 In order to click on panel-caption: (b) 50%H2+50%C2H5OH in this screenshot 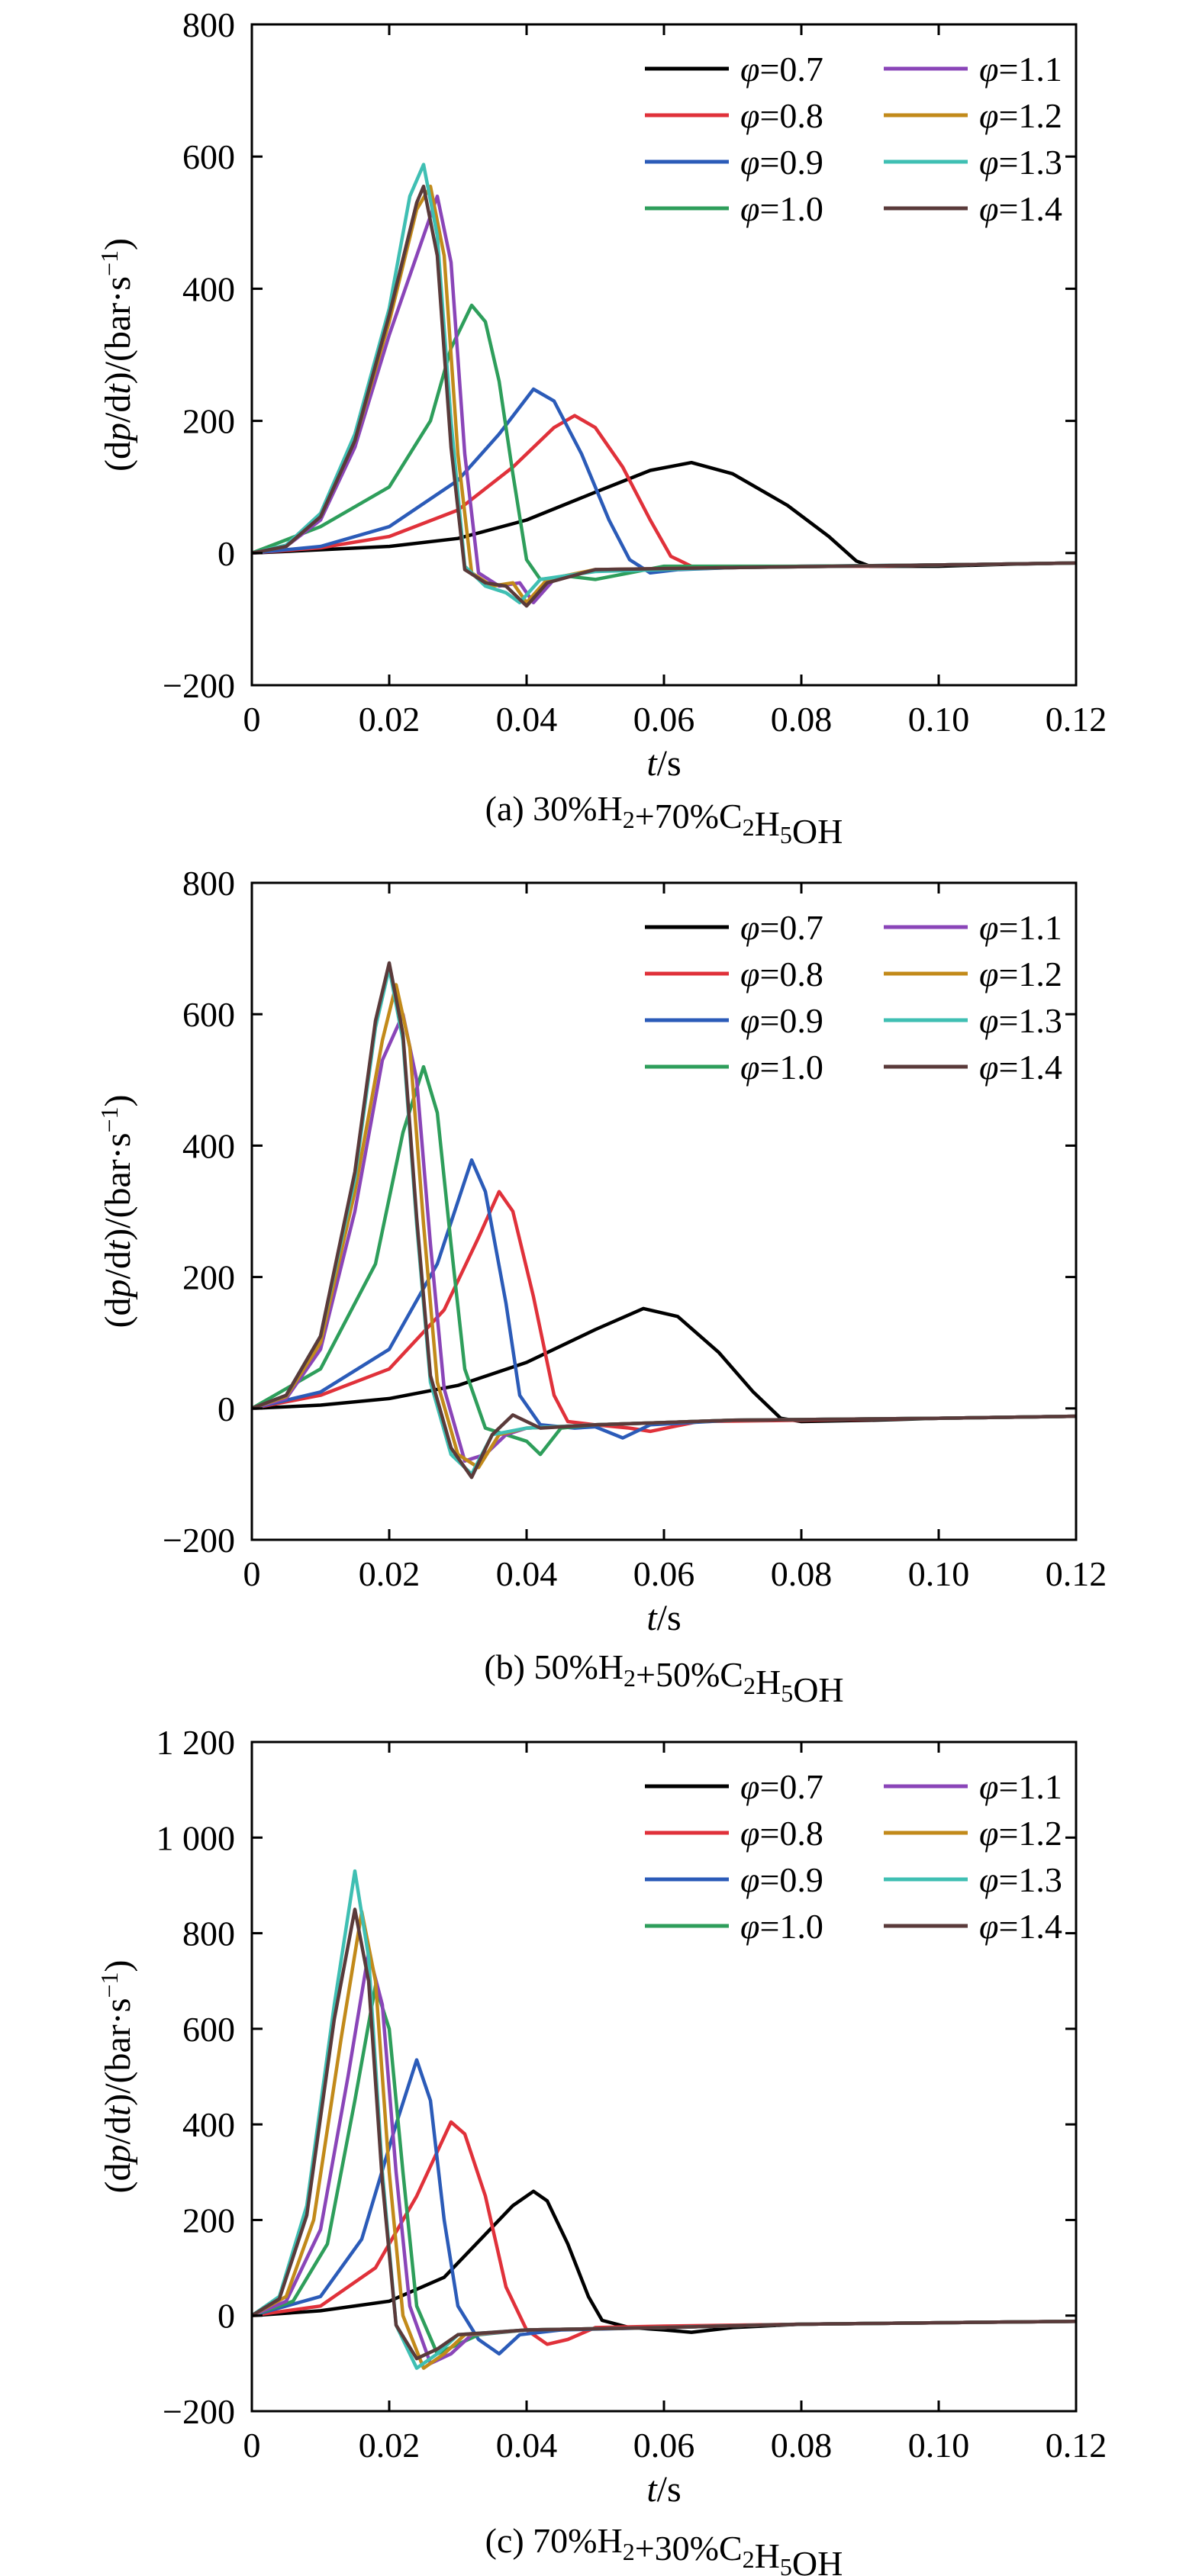, I will do `click(663, 1678)`.